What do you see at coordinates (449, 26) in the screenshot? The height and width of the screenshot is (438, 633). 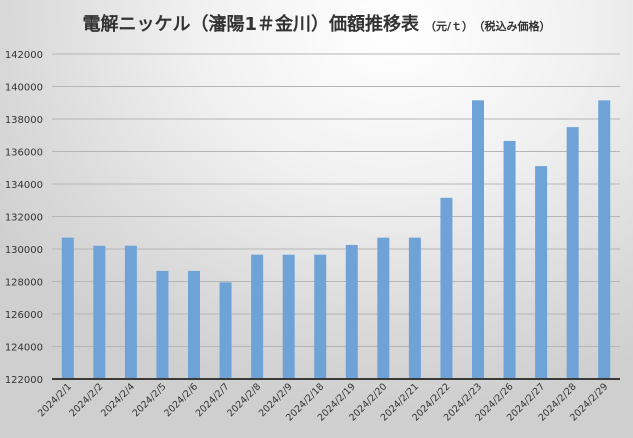 I see `chart-unit: （元/ｔ）` at bounding box center [449, 26].